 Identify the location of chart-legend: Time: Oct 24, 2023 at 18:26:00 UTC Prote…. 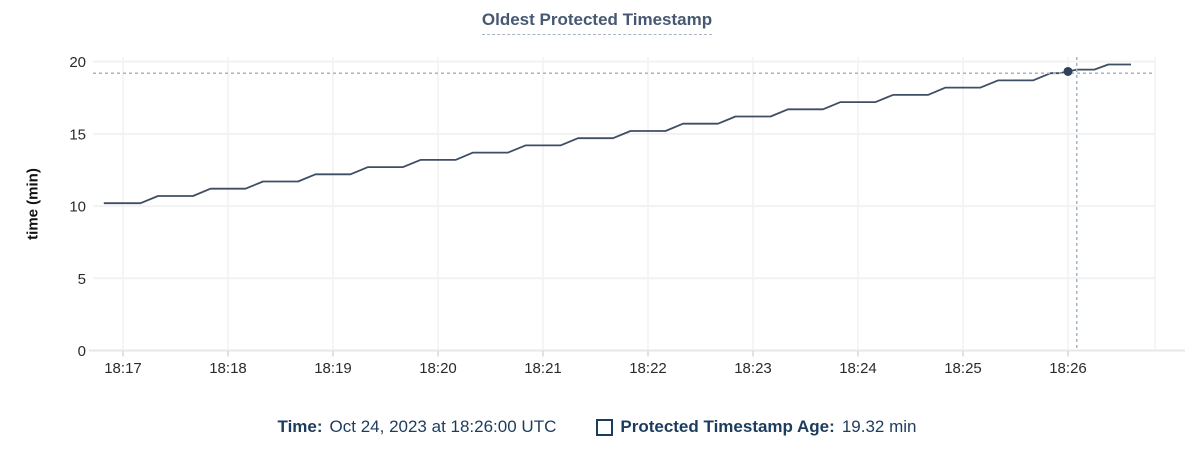
(597, 427).